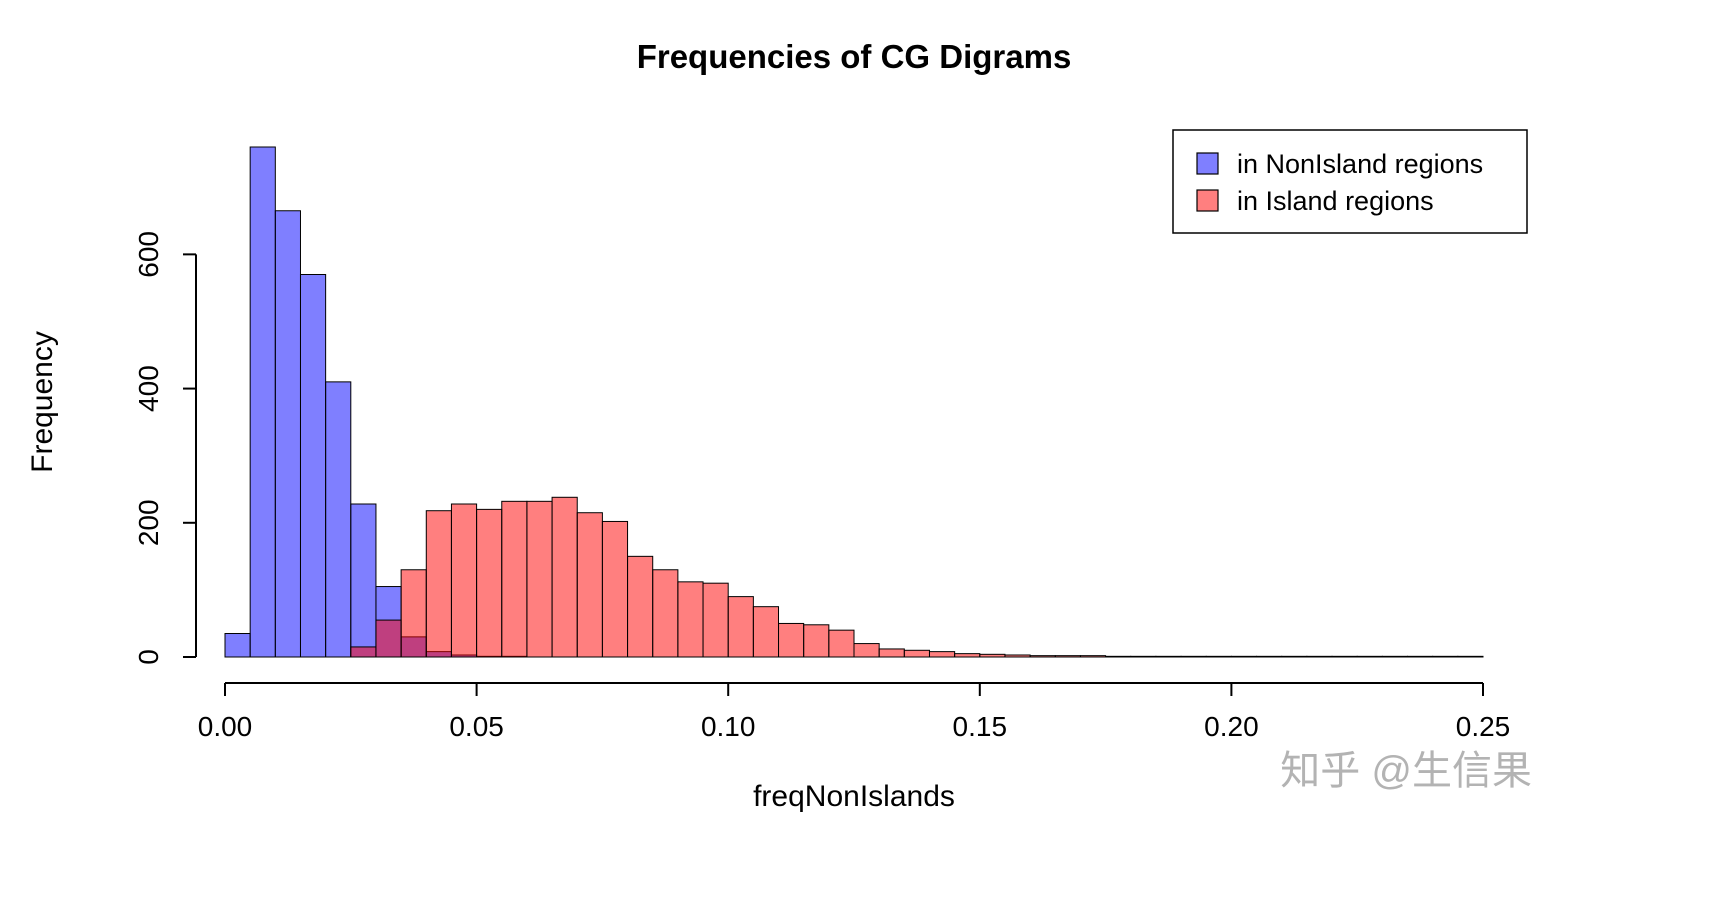 This screenshot has width=1728, height=910. I want to click on x-tick-label: 0.25, so click(1483, 726).